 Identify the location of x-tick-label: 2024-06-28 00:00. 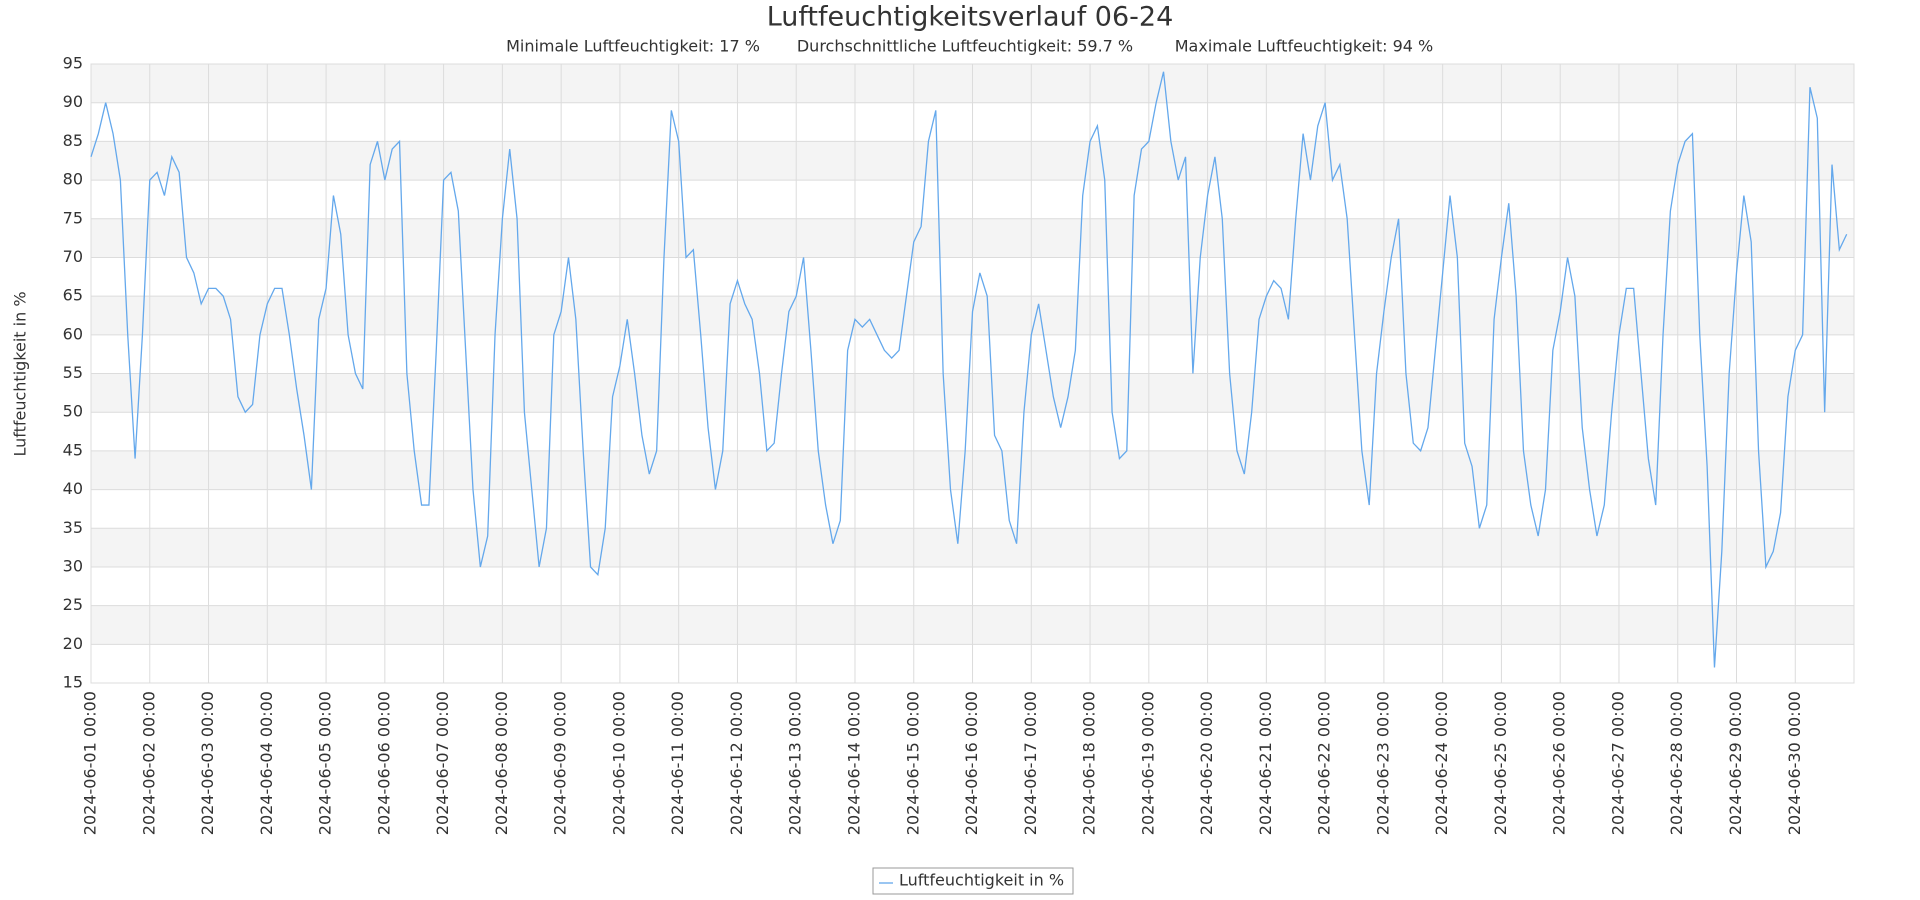
(1676, 763).